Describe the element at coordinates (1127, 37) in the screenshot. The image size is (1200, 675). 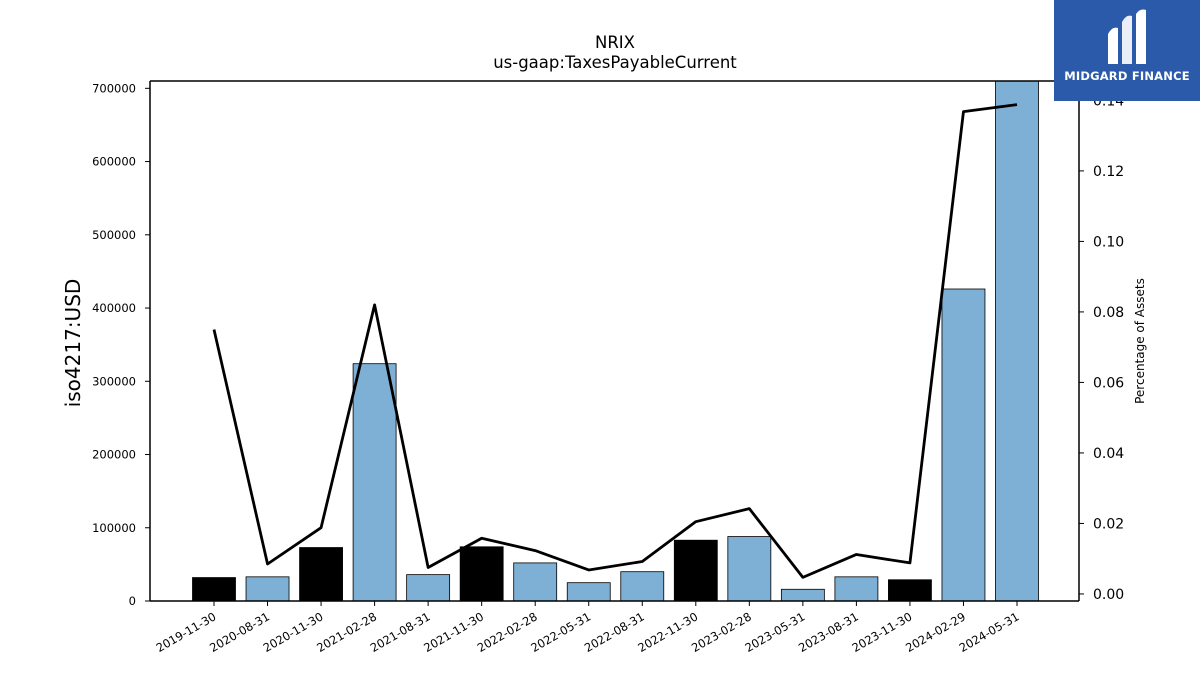
I see `logo-mark-icon` at that location.